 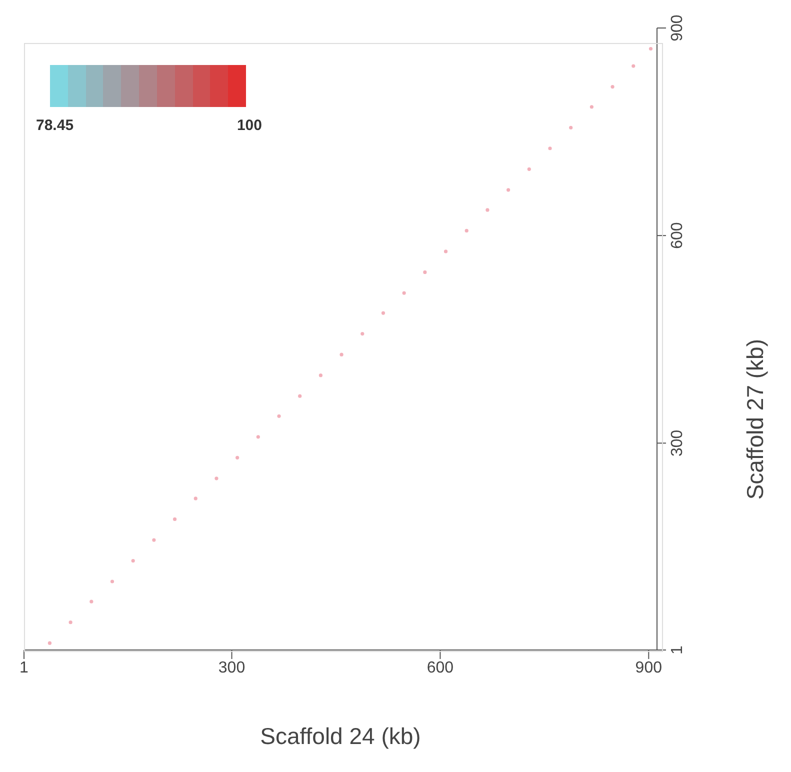 What do you see at coordinates (755, 419) in the screenshot?
I see `y-axis-title: Scaffold 27 (kb)` at bounding box center [755, 419].